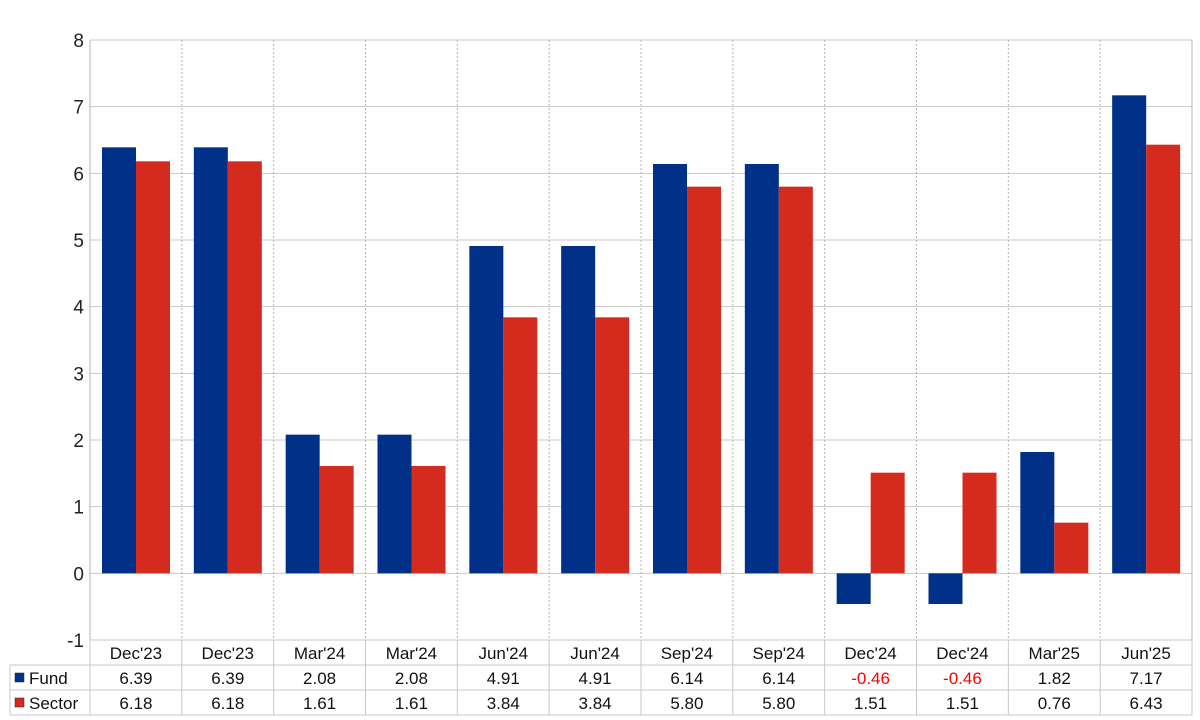 The height and width of the screenshot is (720, 1200). Describe the element at coordinates (78, 508) in the screenshot. I see `y-tick-label: 1` at that location.